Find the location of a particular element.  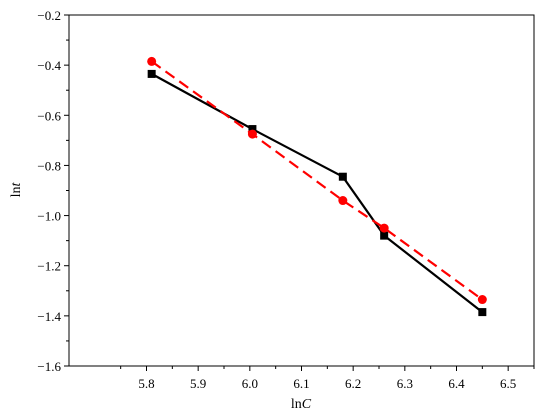

y-tick-label: −1.0 is located at coordinates (49, 216).